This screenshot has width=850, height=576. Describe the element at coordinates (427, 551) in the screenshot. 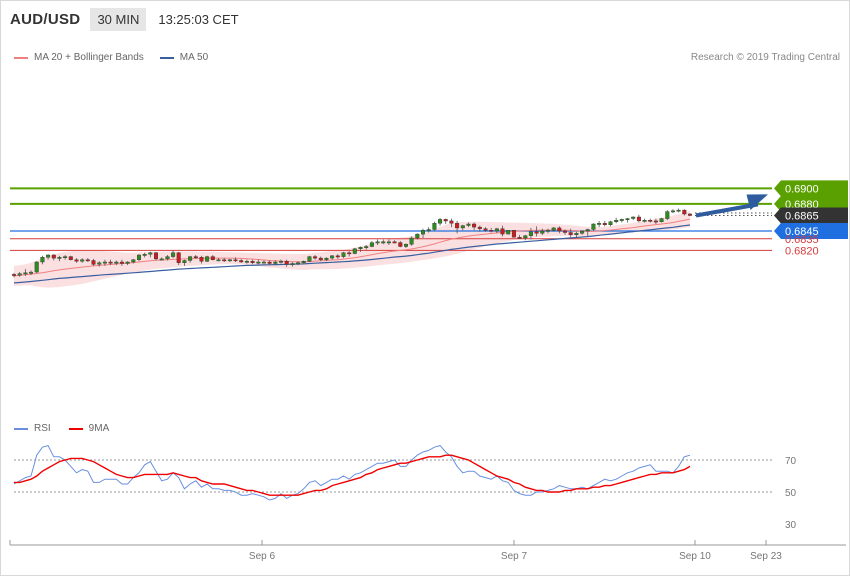

I see `time-axis: Sep 6 Sep 7 Sep 10 Sep 23` at that location.